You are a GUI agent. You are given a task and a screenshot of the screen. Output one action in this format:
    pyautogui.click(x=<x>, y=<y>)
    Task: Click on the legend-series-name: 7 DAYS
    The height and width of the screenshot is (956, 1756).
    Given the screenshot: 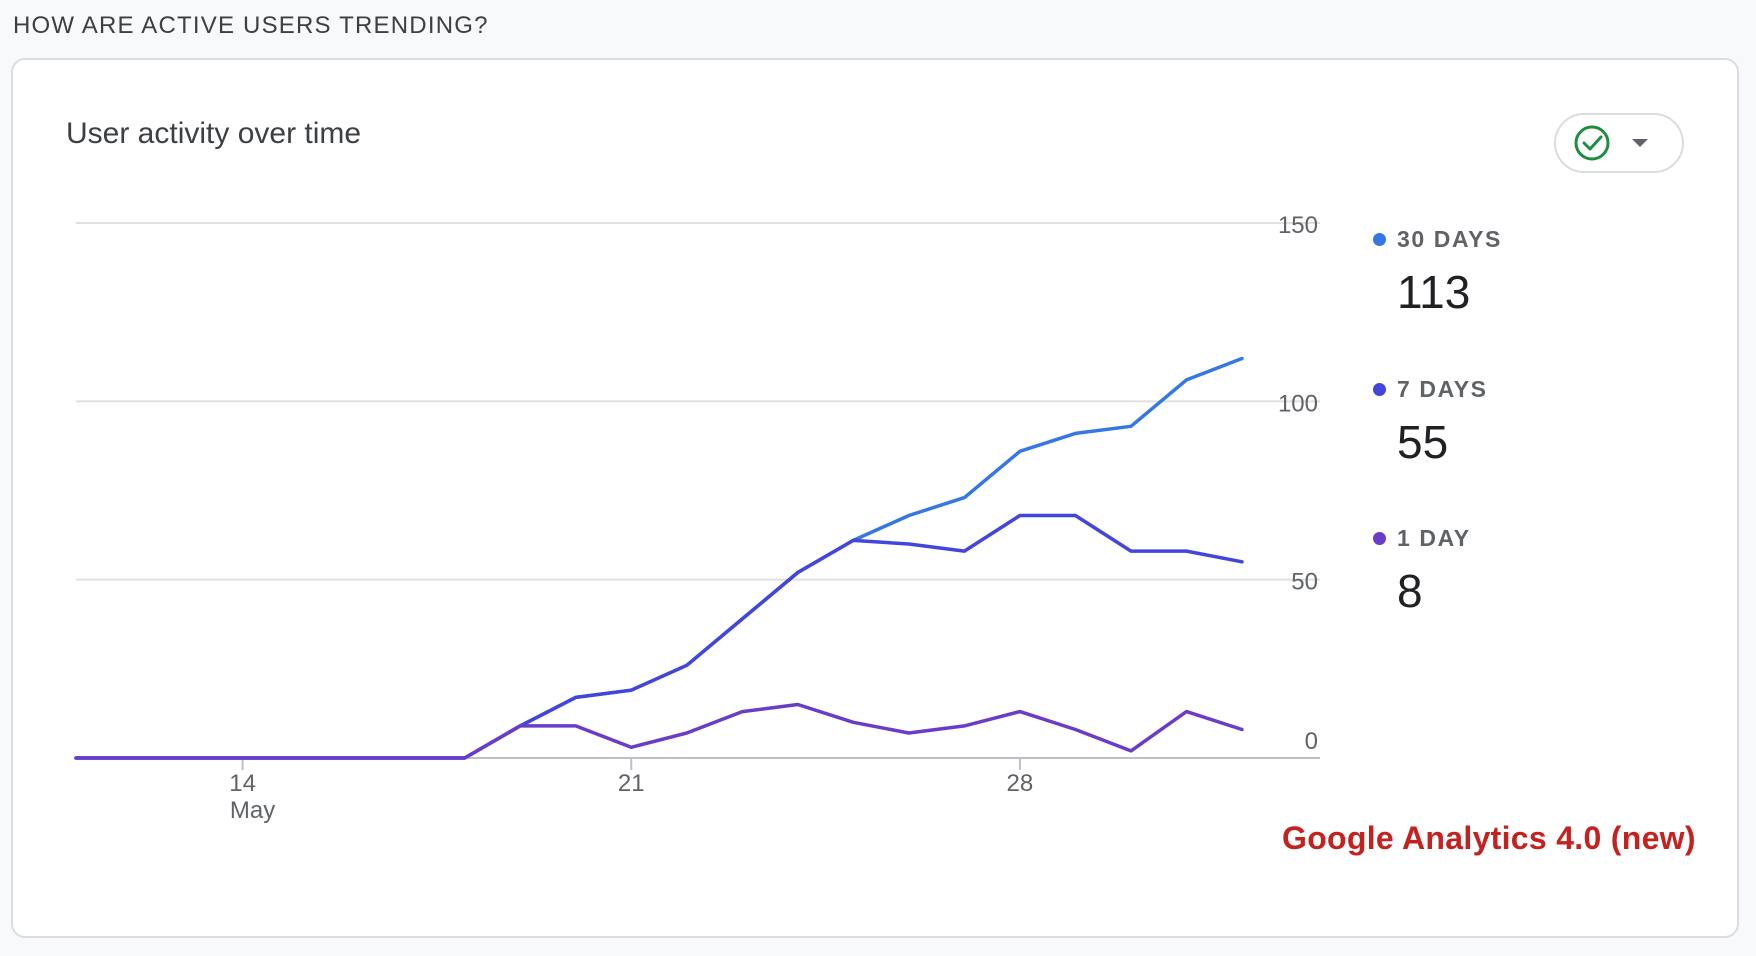 What is the action you would take?
    pyautogui.click(x=1442, y=389)
    